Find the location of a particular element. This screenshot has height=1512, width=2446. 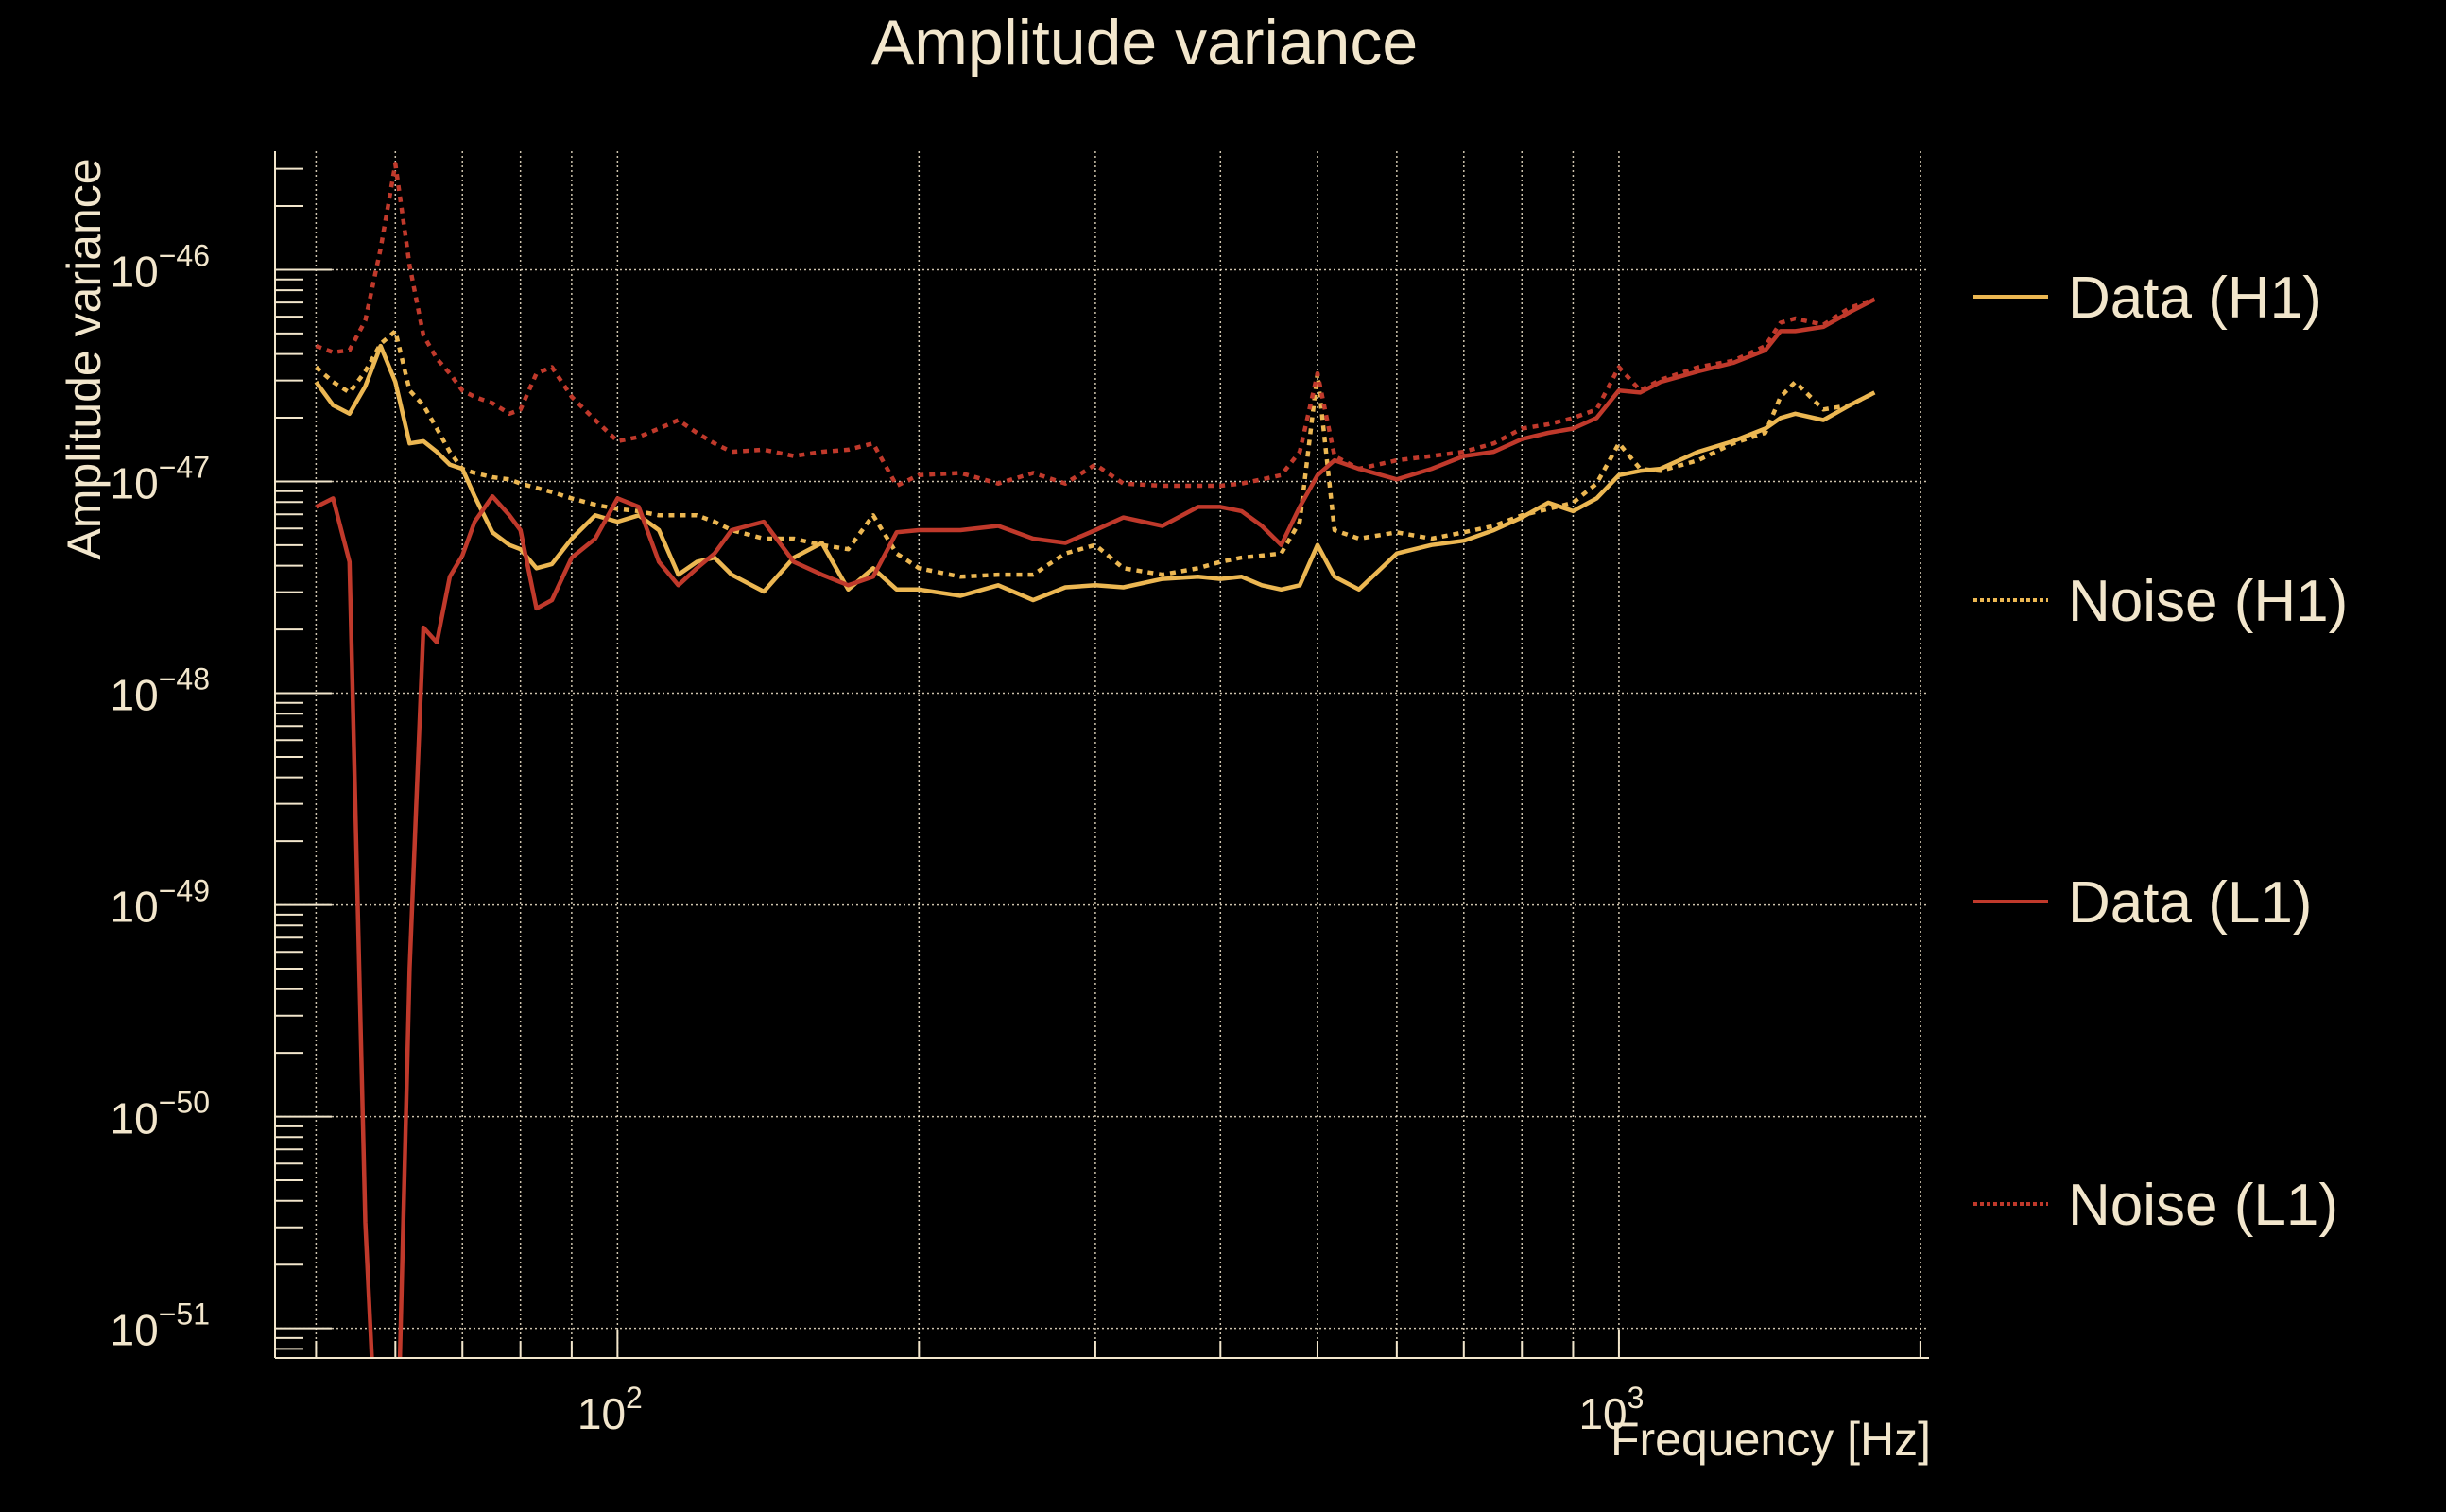

y-tick-label: 10−46 is located at coordinates (161, 267).